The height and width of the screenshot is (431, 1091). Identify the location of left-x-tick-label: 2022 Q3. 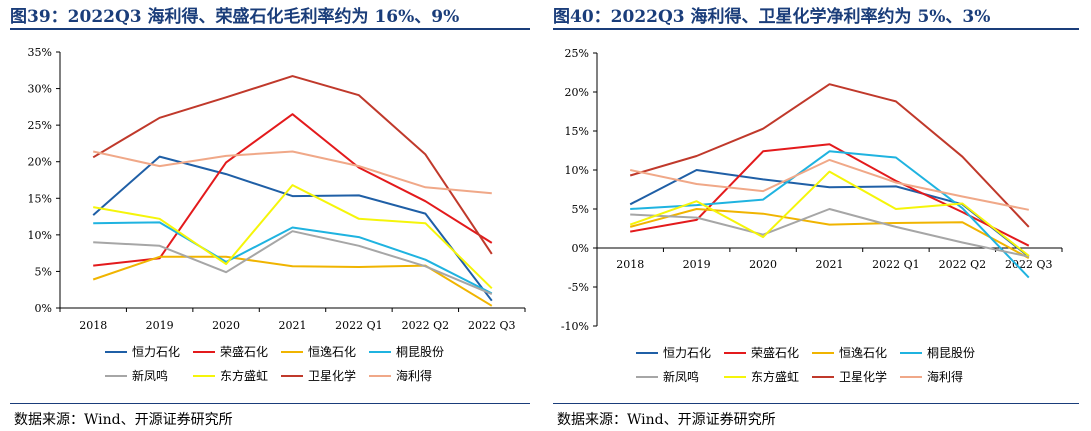
(492, 325).